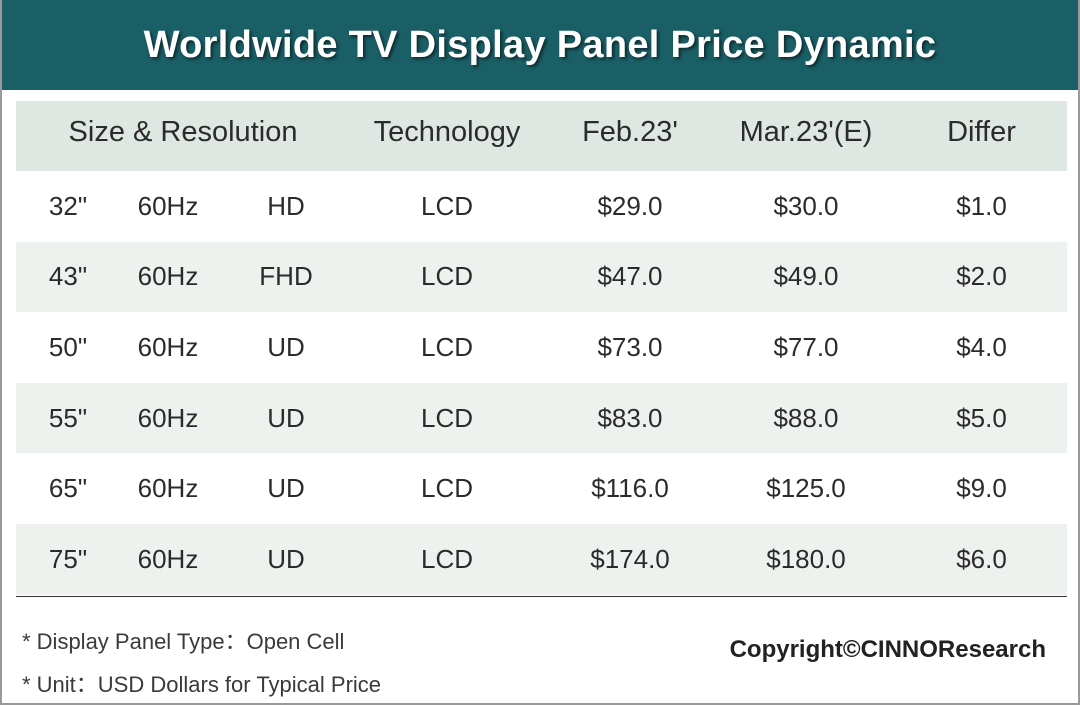 Image resolution: width=1080 pixels, height=705 pixels. I want to click on cell-resolution: FHD, so click(286, 276).